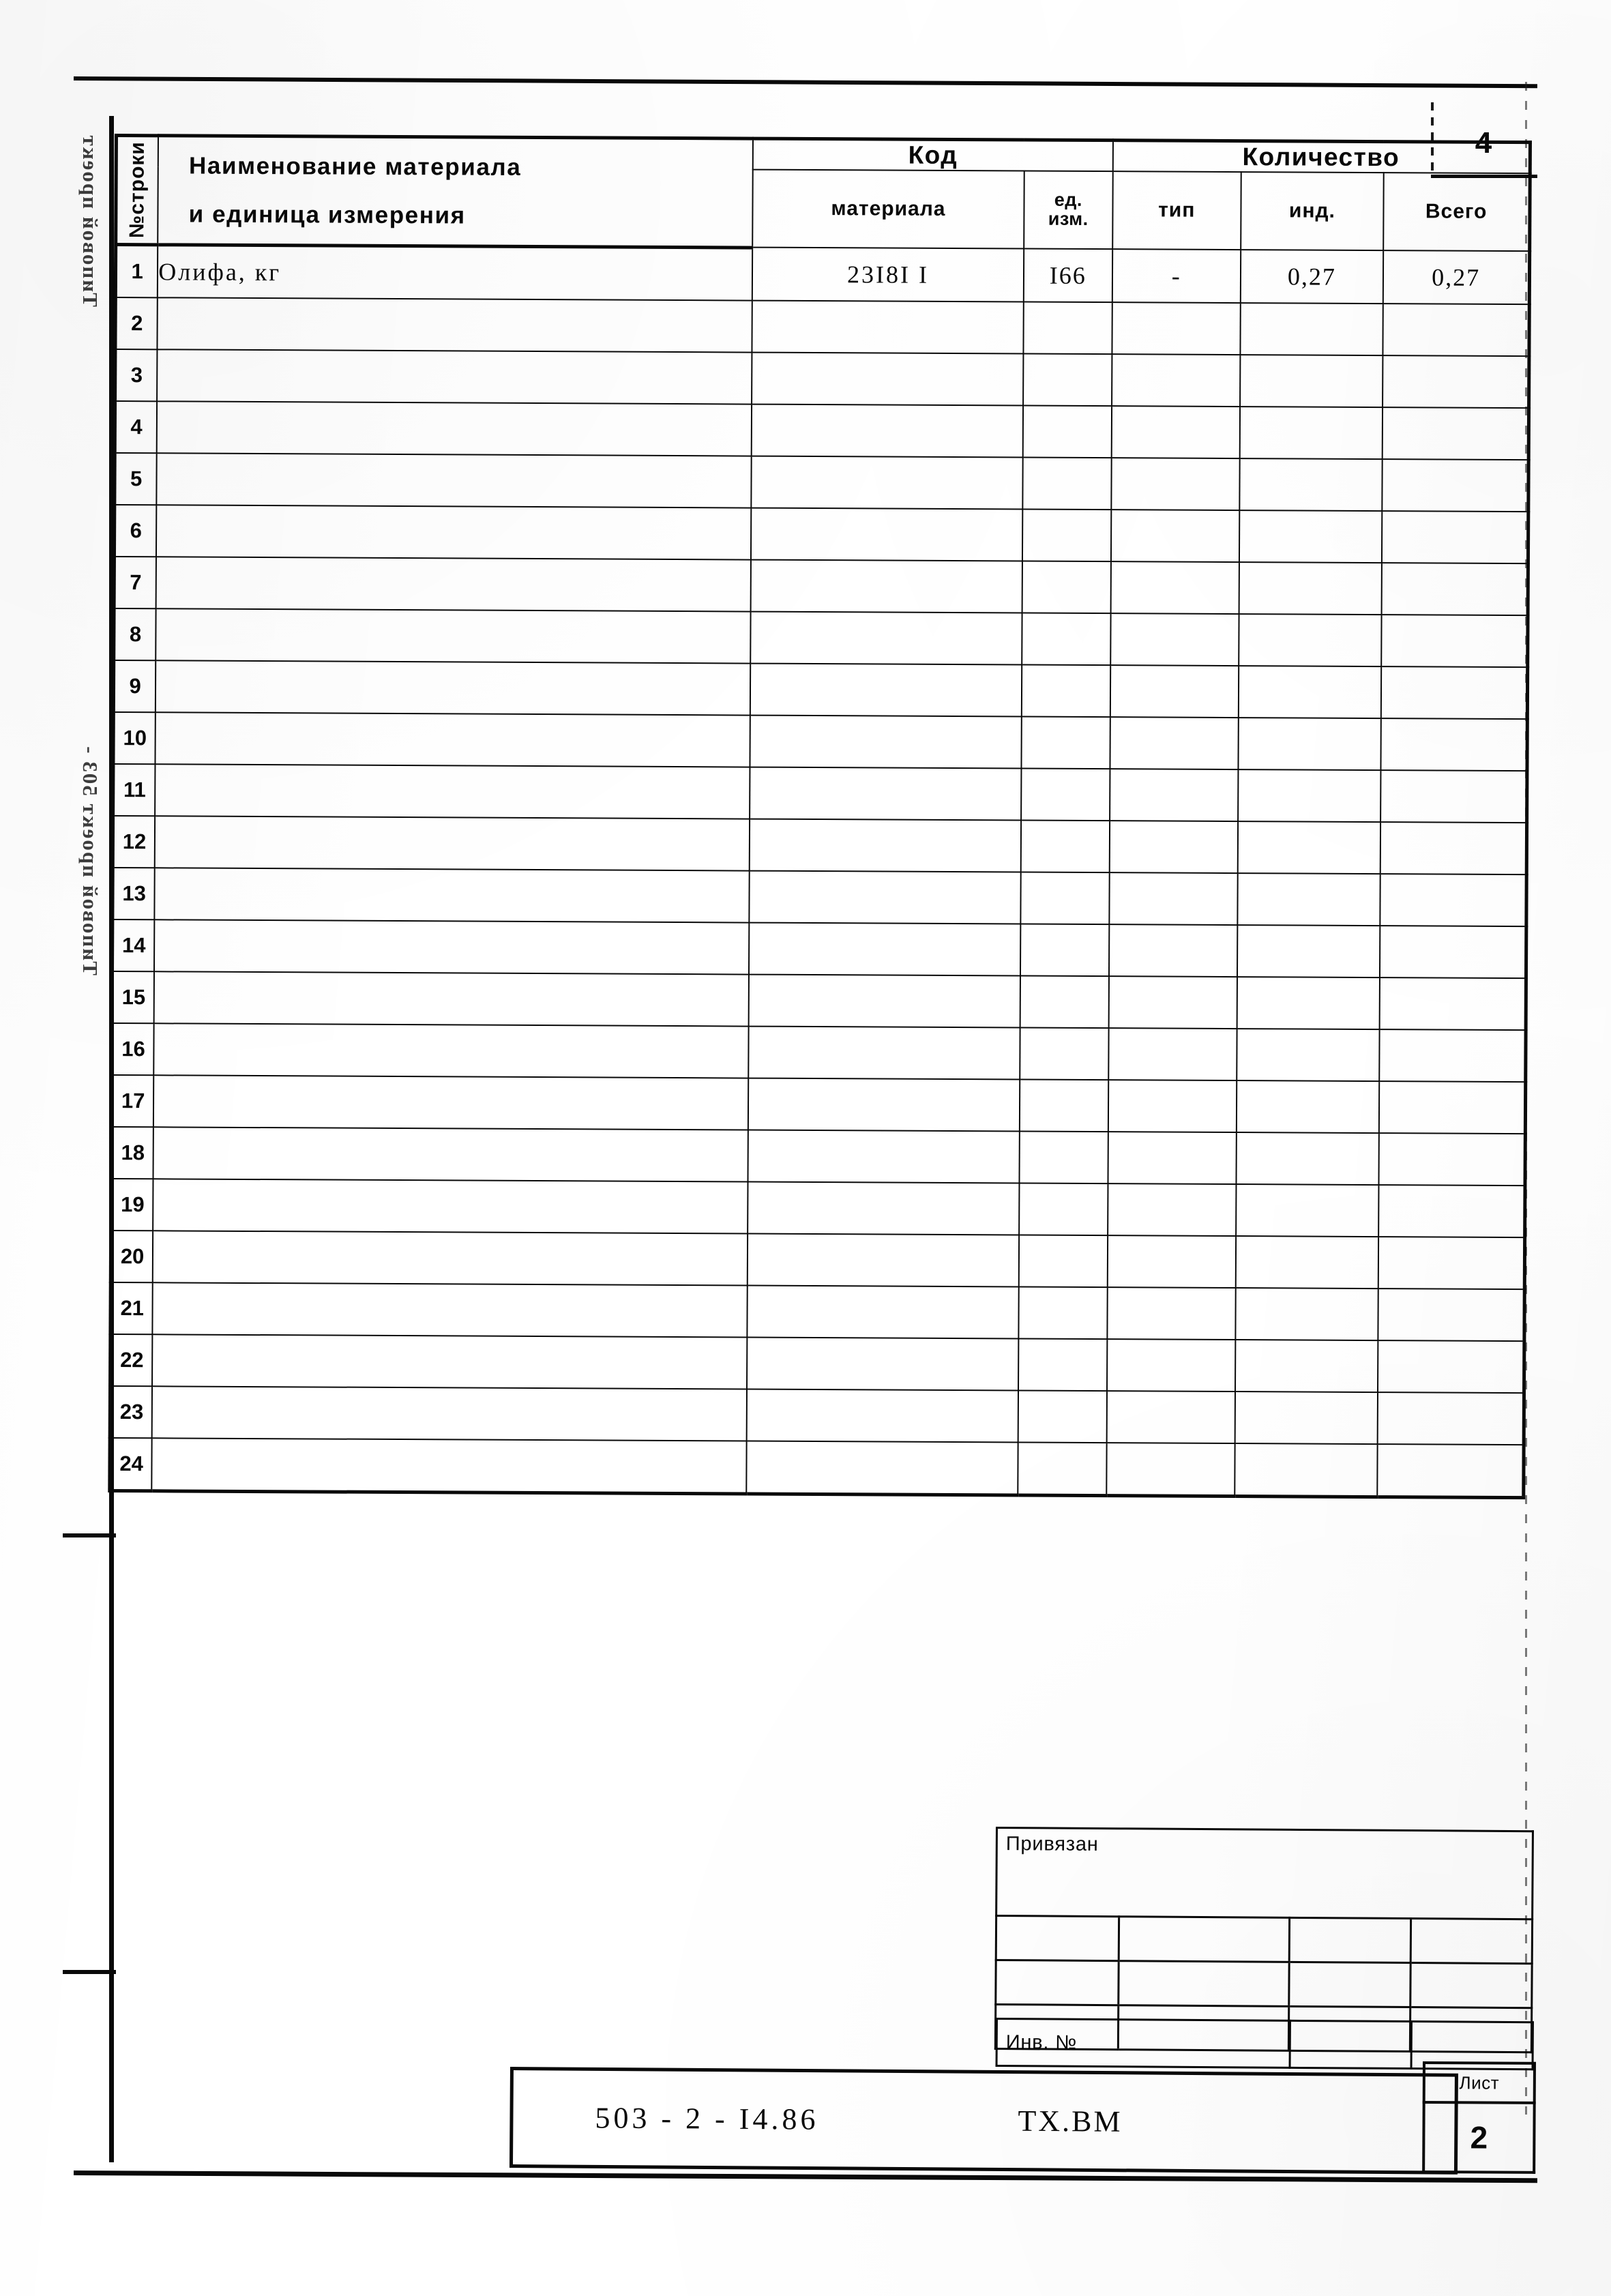 The image size is (1611, 2296). Describe the element at coordinates (135, 582) in the screenshot. I see `cell-row-number: 7` at that location.